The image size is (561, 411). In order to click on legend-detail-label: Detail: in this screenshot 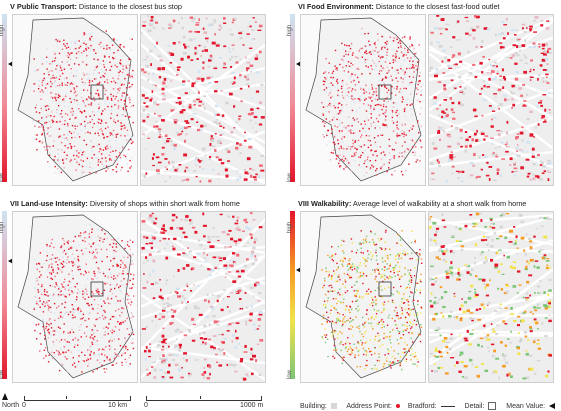, I will do `click(474, 406)`.